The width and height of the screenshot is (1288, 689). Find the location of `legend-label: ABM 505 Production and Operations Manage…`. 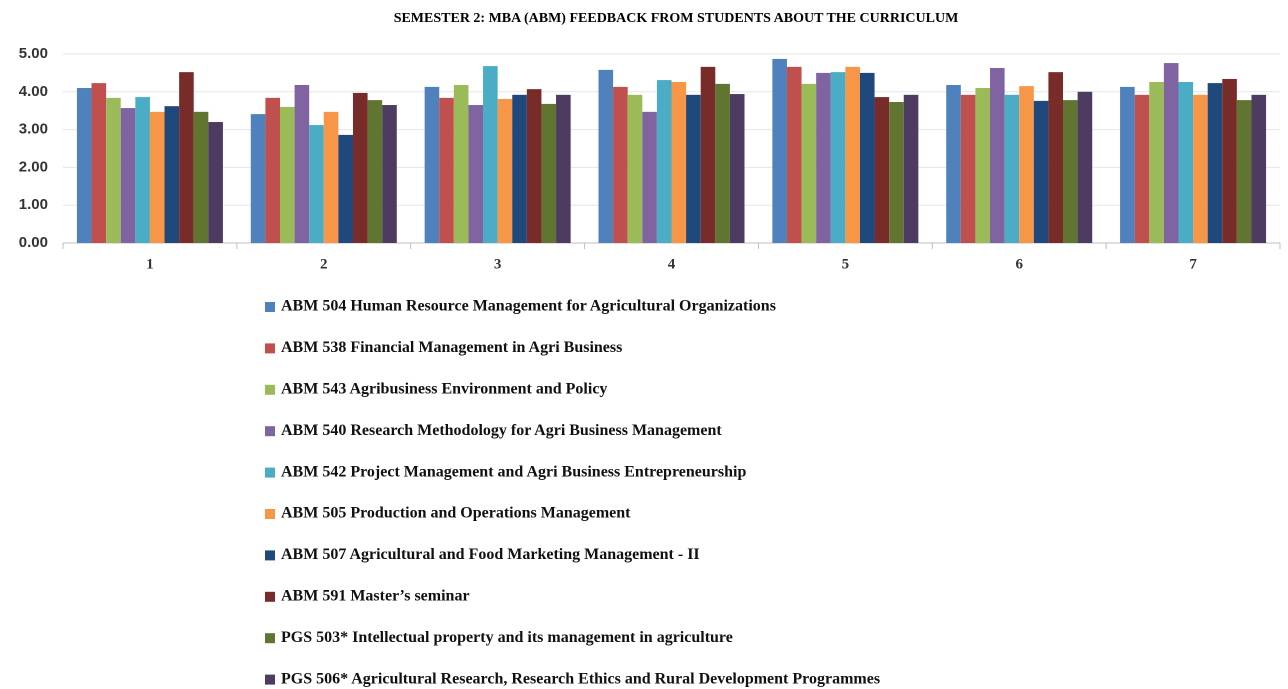

legend-label: ABM 505 Production and Operations Manage… is located at coordinates (456, 513).